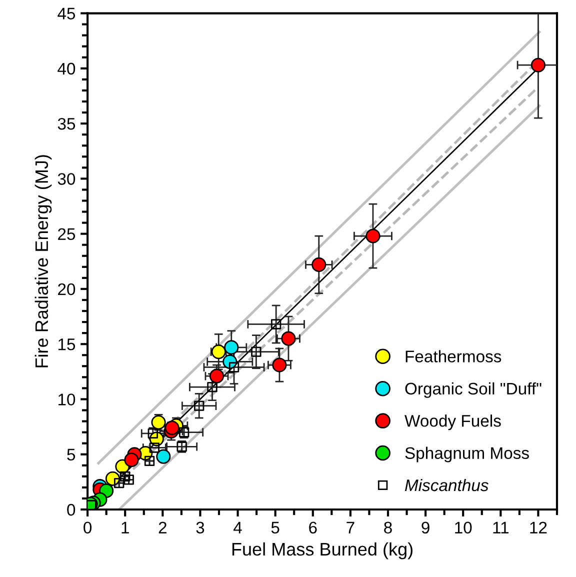 The width and height of the screenshot is (576, 577). Describe the element at coordinates (467, 454) in the screenshot. I see `legend-label: Sphagnum Moss` at that location.